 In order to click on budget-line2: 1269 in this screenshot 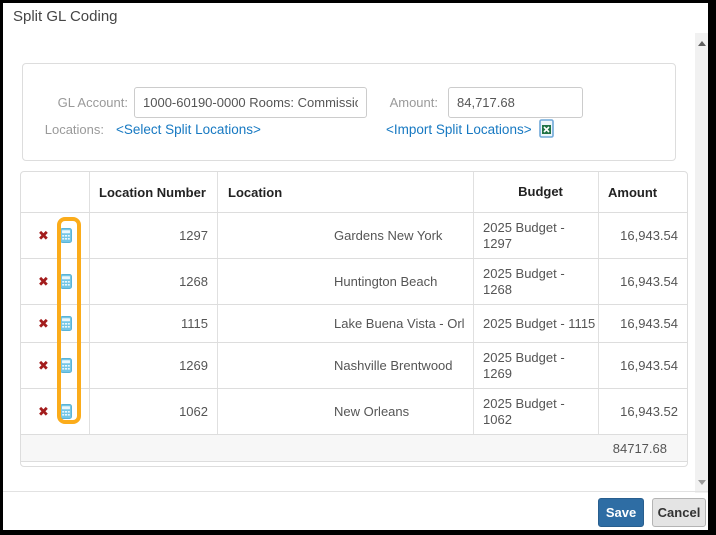, I will do `click(497, 373)`.